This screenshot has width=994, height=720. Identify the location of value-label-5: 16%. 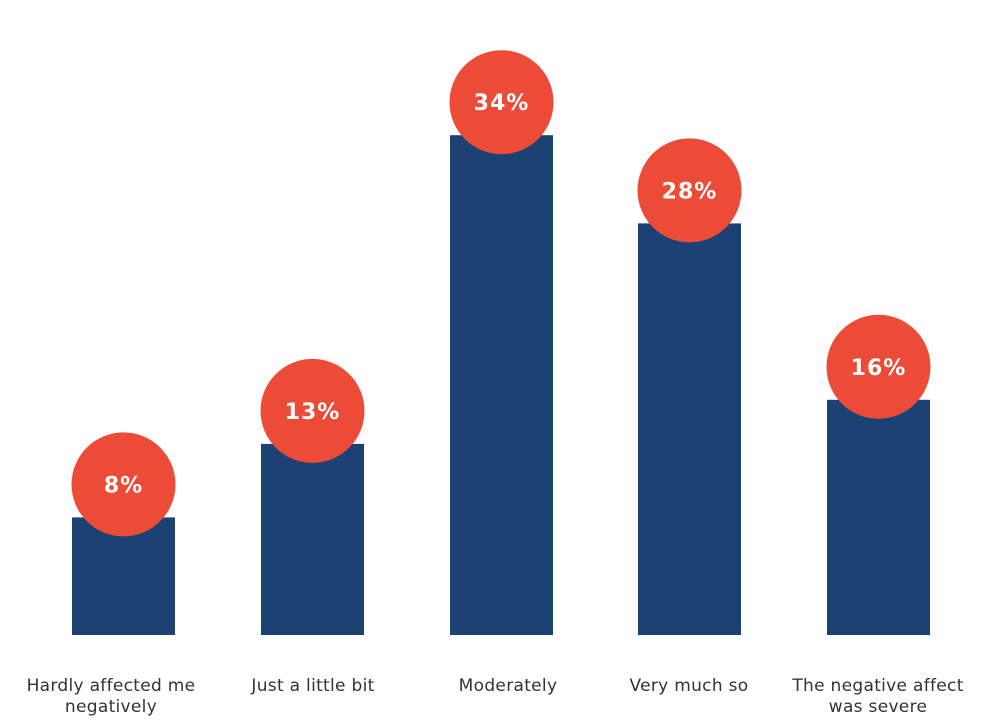
(879, 368).